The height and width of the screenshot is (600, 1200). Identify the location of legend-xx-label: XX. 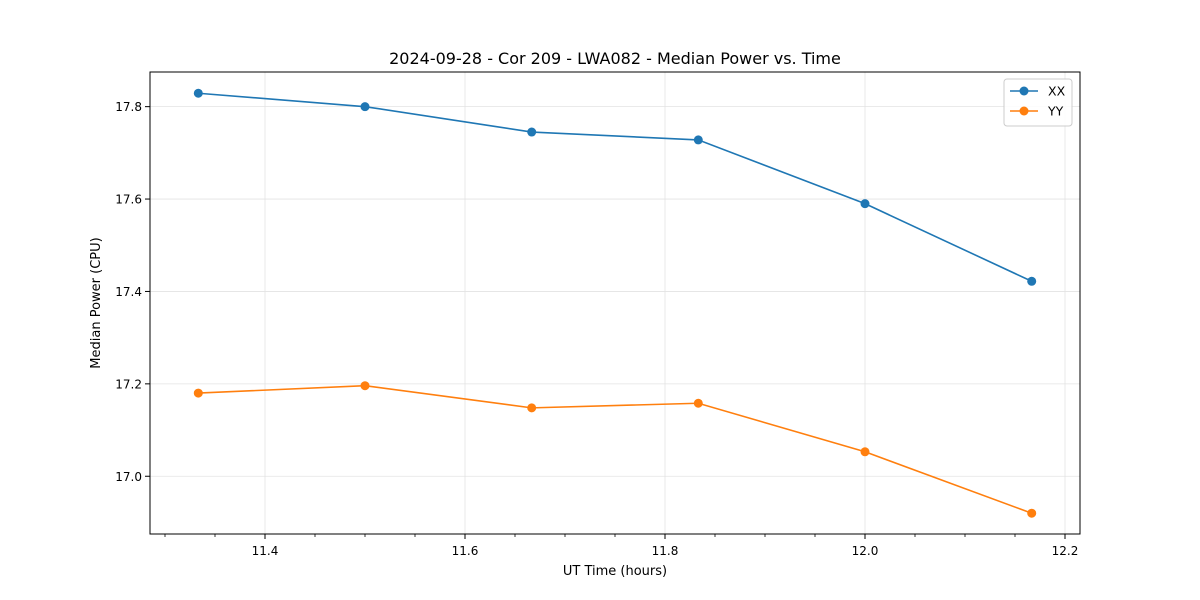
(1057, 91).